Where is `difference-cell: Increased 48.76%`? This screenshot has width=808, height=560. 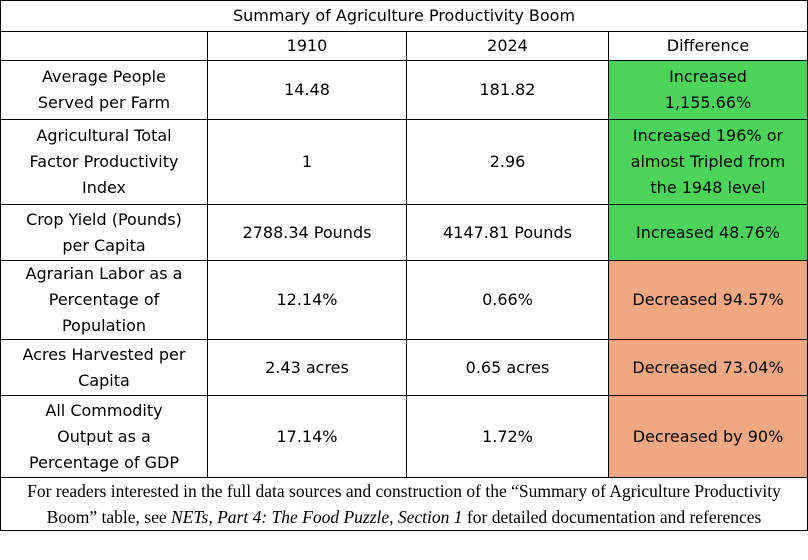 difference-cell: Increased 48.76% is located at coordinates (707, 232).